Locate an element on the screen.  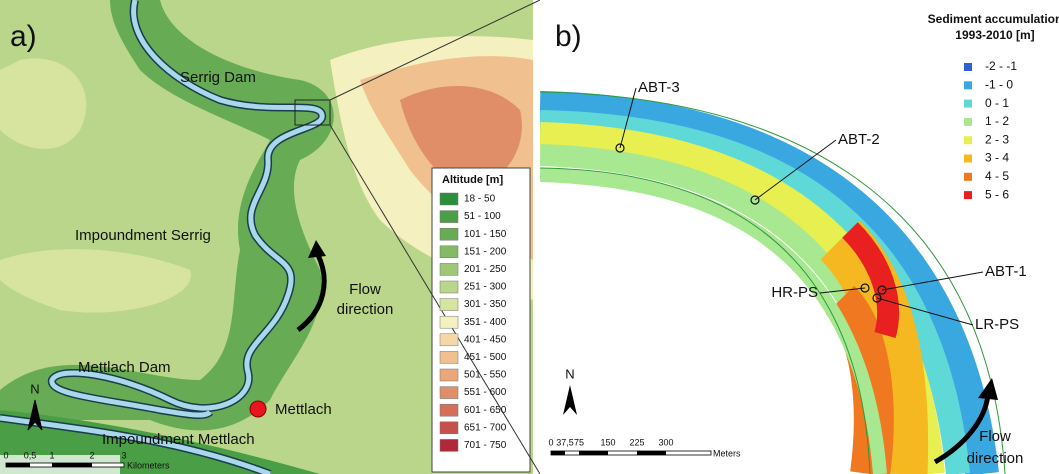
legend-label: 401 - 450 is located at coordinates (485, 339).